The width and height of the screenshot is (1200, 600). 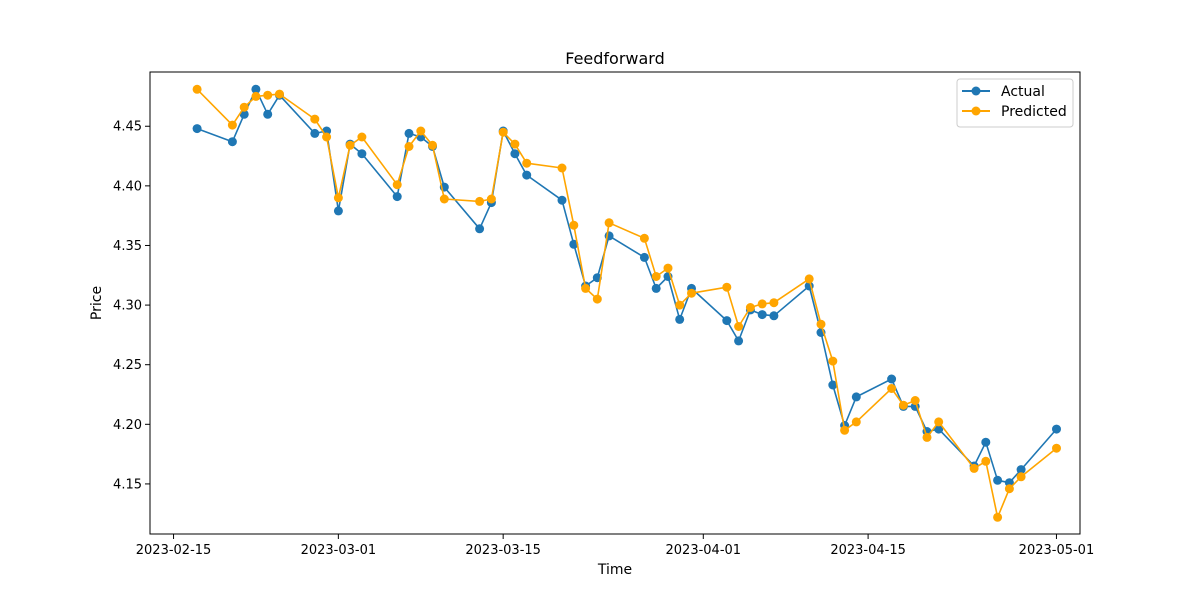 I want to click on legend: Actual Predicted, so click(x=1015, y=103).